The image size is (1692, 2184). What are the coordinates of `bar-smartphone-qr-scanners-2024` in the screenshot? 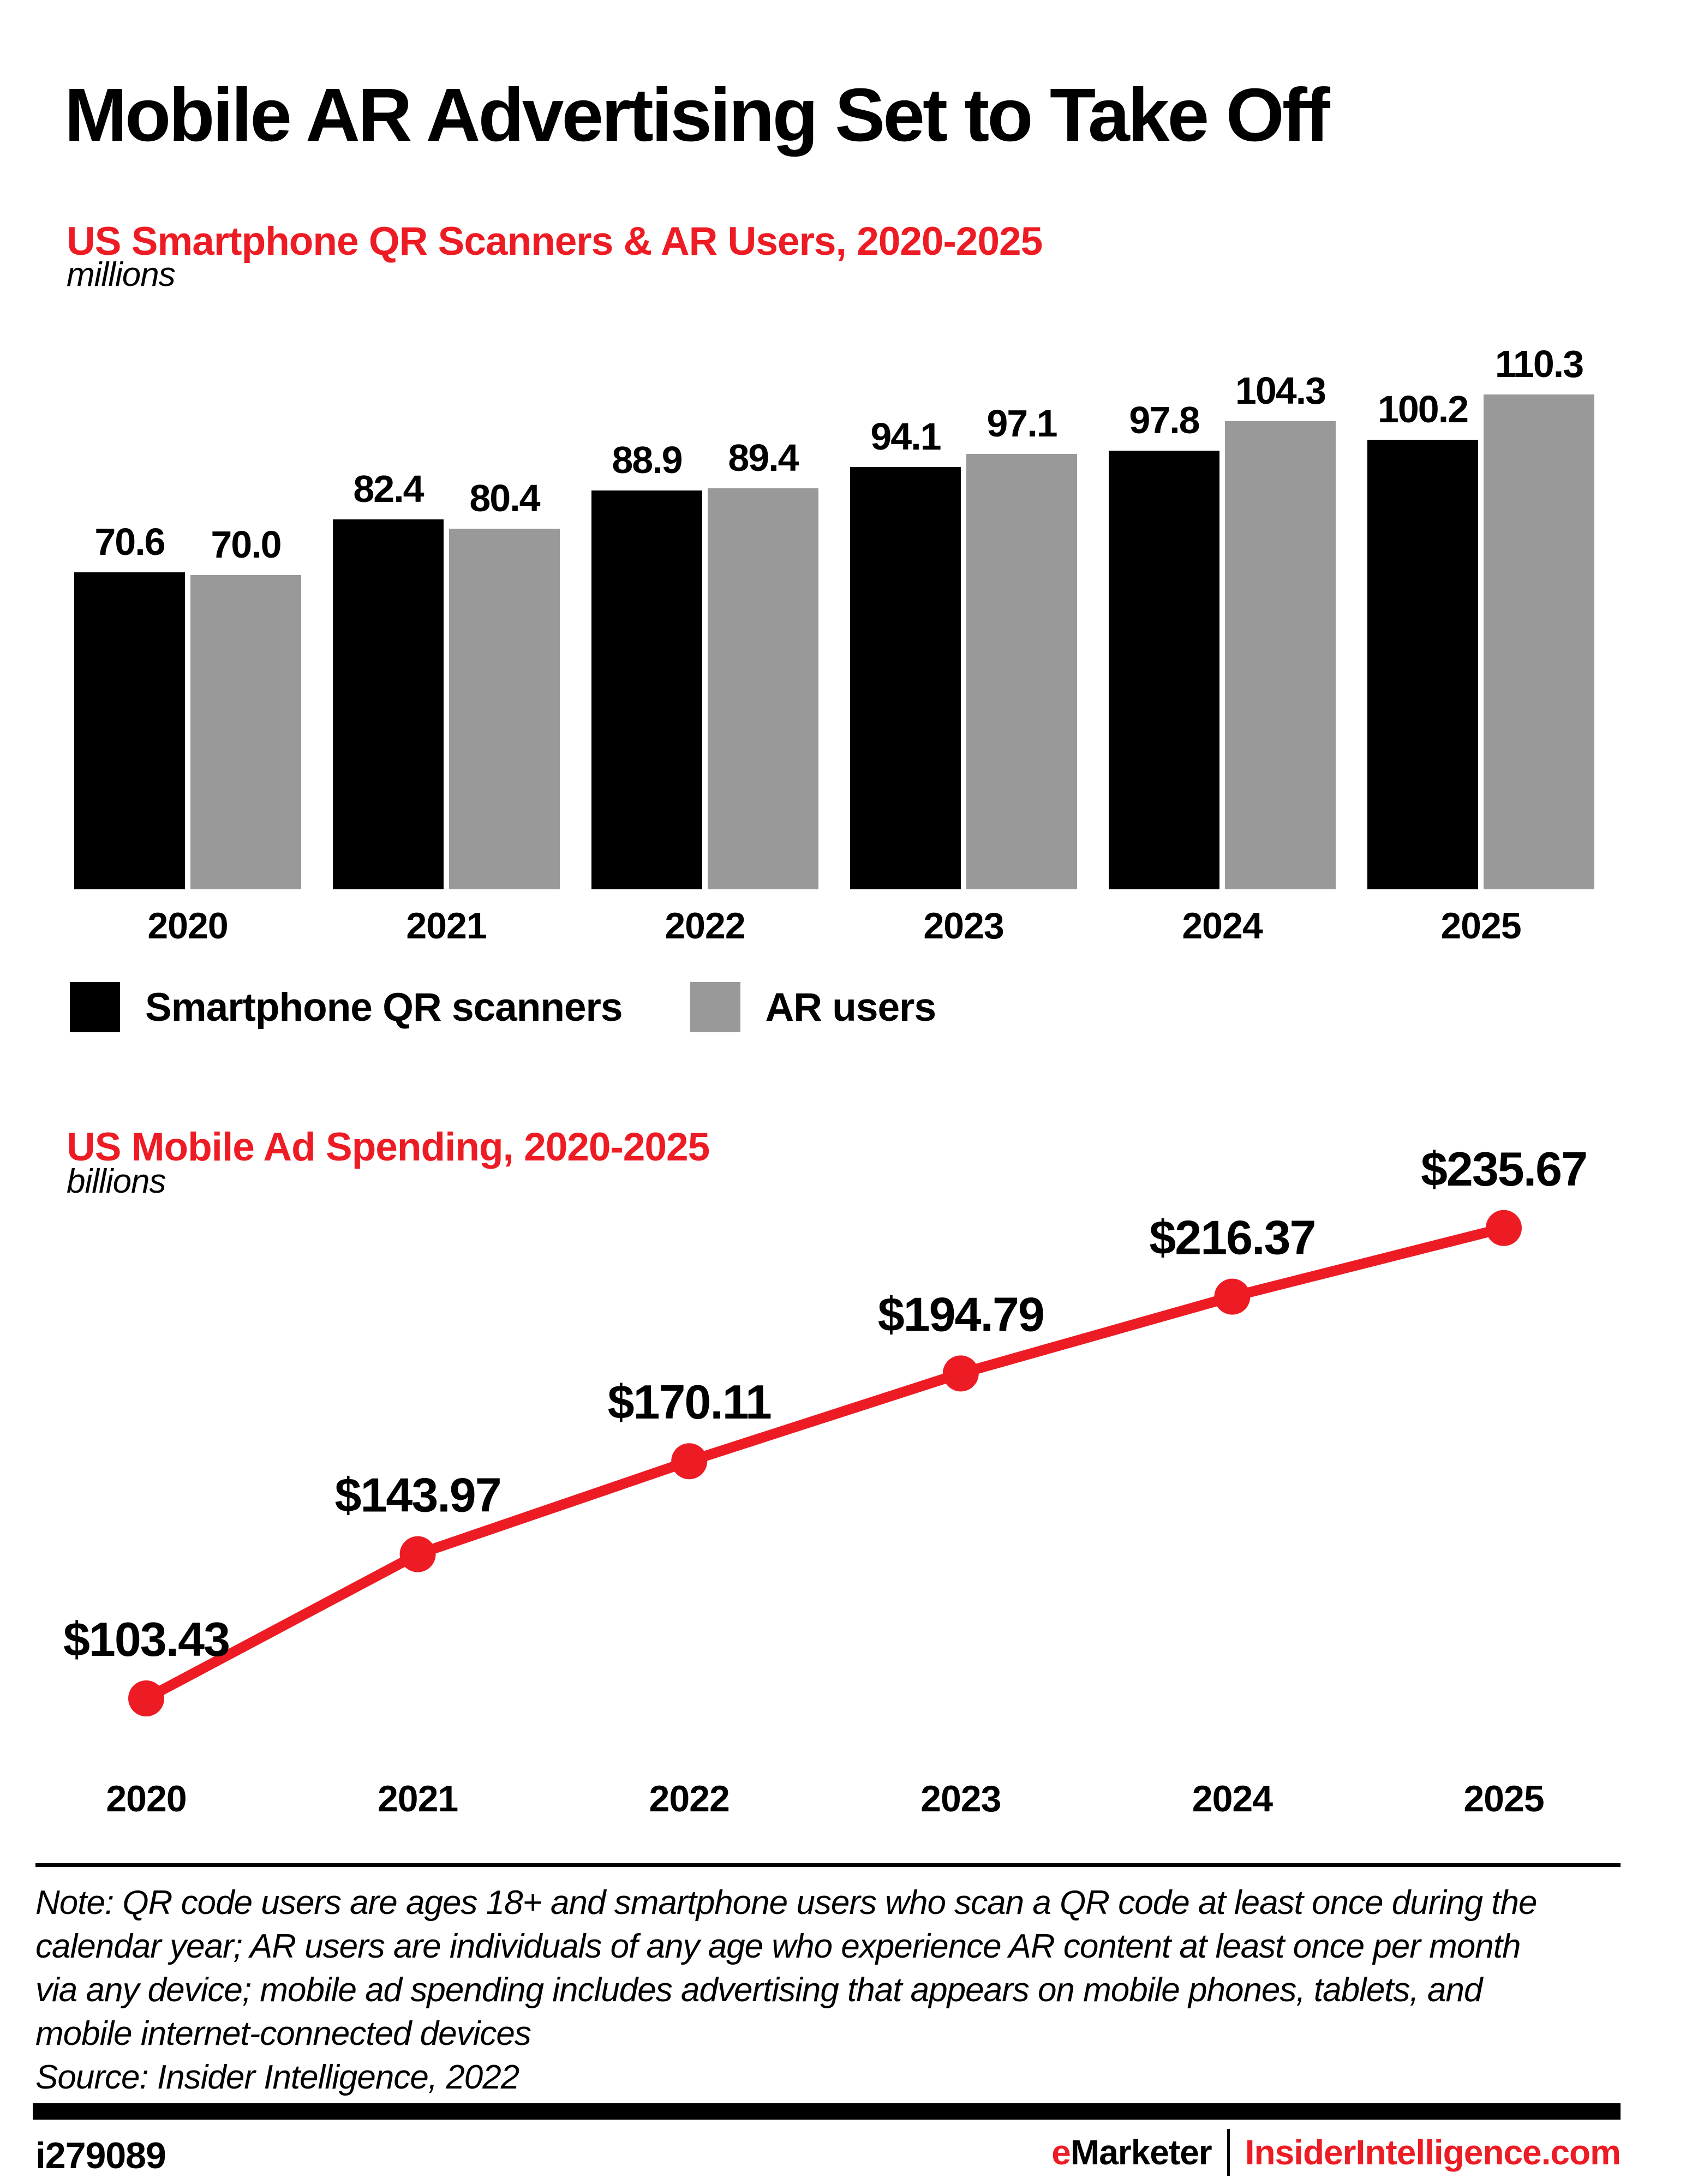 It's located at (1164, 670).